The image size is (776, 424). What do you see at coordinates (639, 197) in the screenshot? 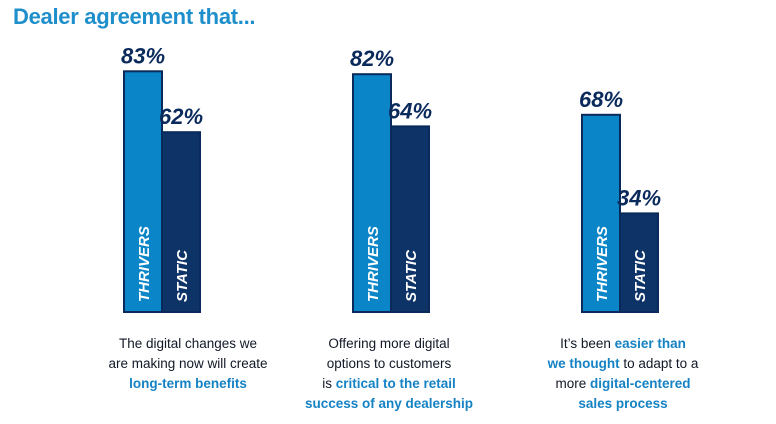
I see `value-label-static-3: 34%` at bounding box center [639, 197].